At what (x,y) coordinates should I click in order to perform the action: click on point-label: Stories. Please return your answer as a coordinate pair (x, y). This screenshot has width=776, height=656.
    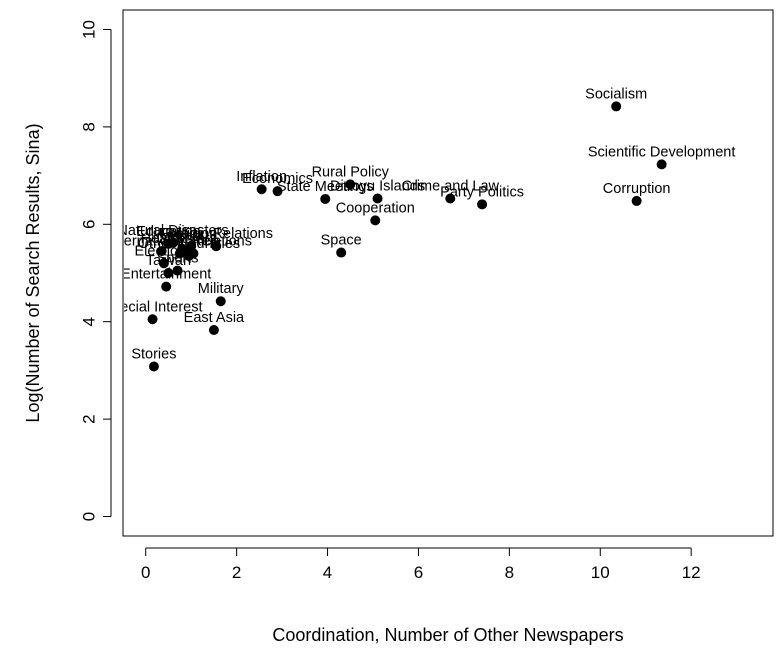
    Looking at the image, I should click on (153, 355).